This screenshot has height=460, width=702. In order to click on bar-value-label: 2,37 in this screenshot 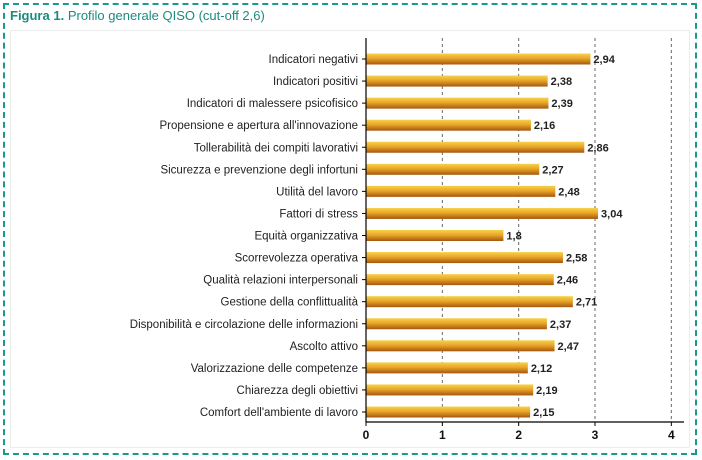, I will do `click(560, 325)`.